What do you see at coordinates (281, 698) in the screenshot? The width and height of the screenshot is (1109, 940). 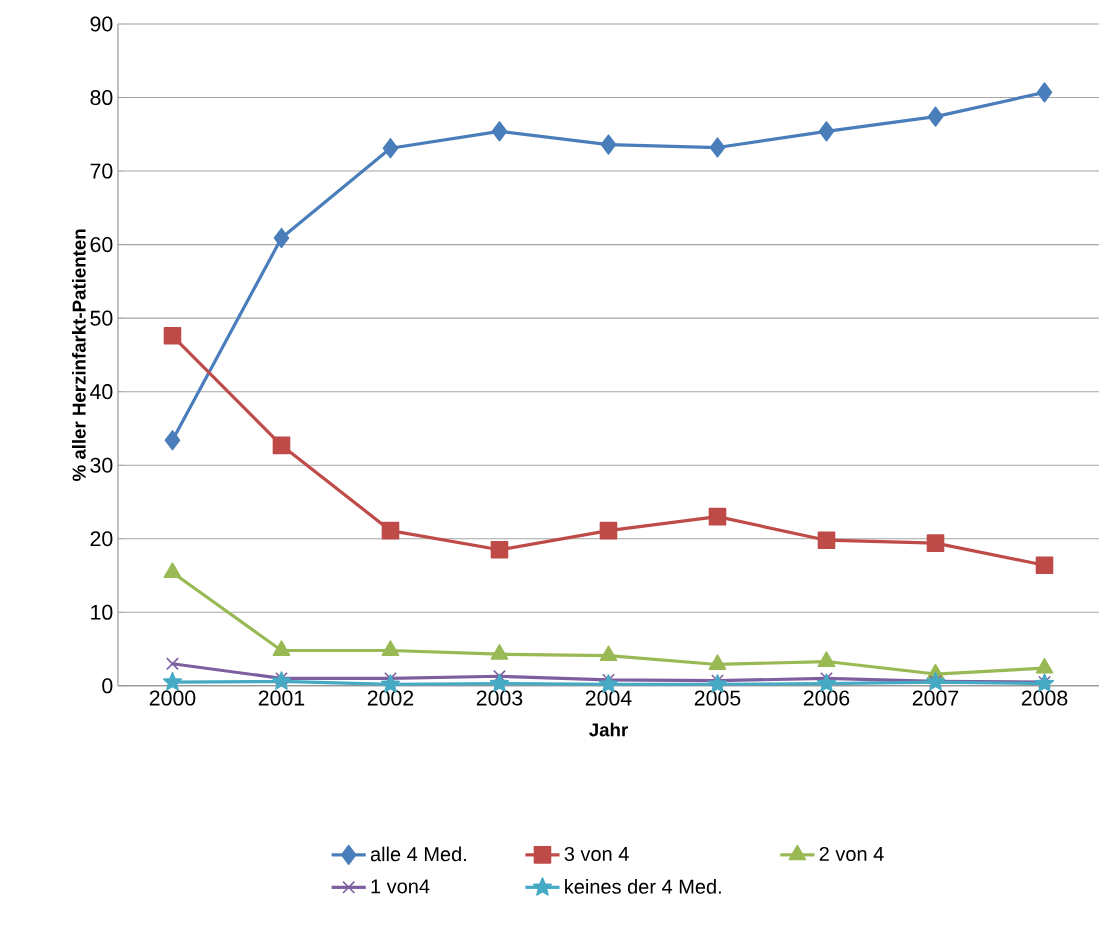 I see `x-tick-label: 2001` at bounding box center [281, 698].